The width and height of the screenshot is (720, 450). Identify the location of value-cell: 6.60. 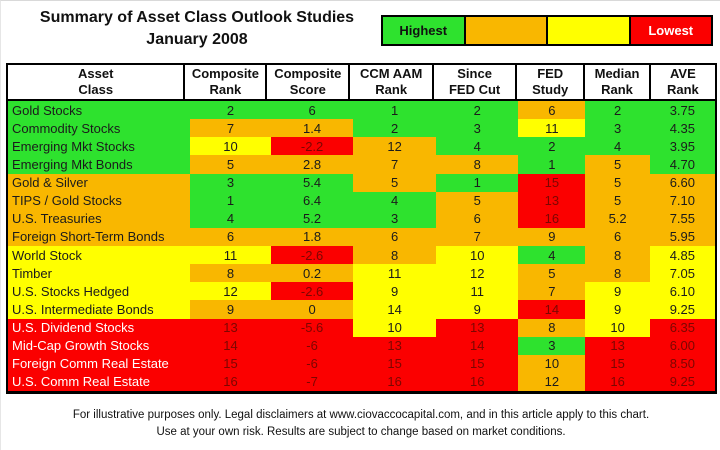
(682, 182).